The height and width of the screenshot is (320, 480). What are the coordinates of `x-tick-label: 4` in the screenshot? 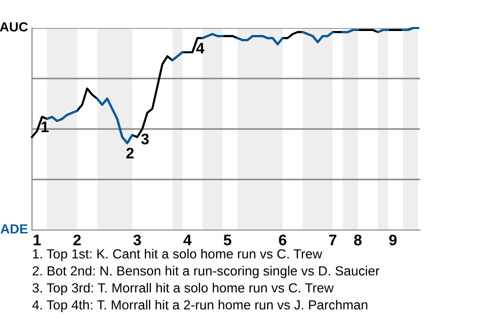 It's located at (187, 240).